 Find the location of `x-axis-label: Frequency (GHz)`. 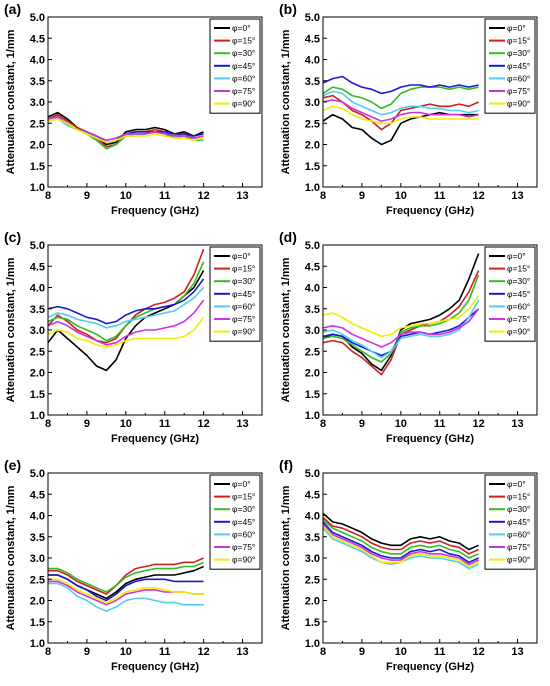

x-axis-label: Frequency (GHz) is located at coordinates (430, 667).